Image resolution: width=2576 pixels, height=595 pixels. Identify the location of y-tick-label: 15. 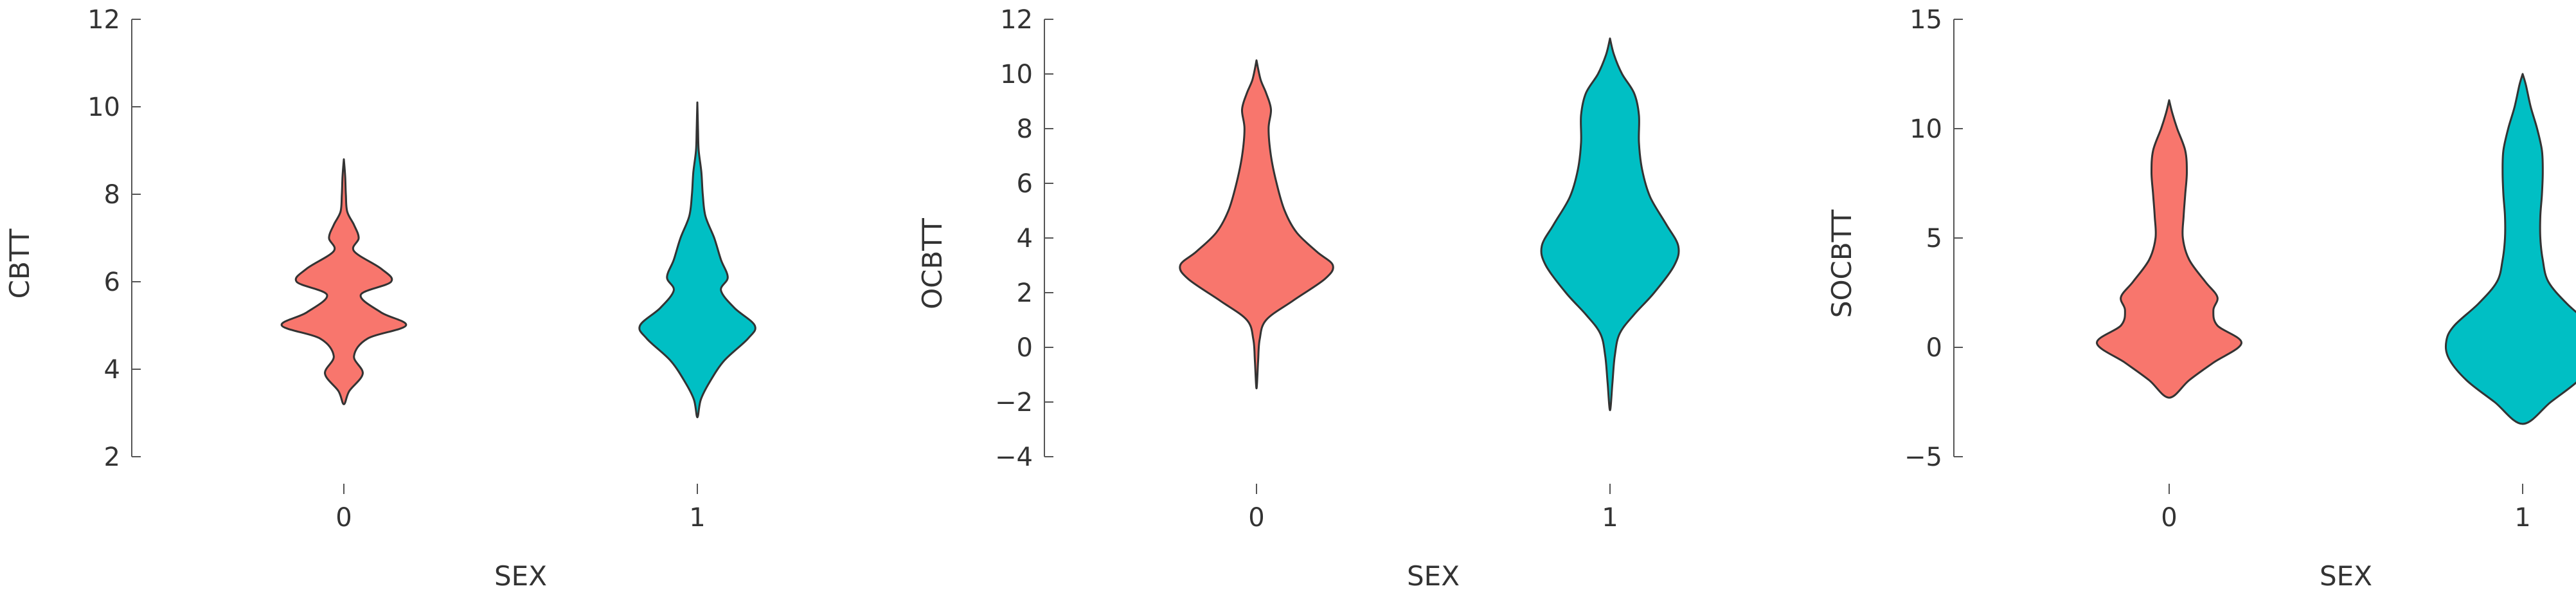
(1926, 20).